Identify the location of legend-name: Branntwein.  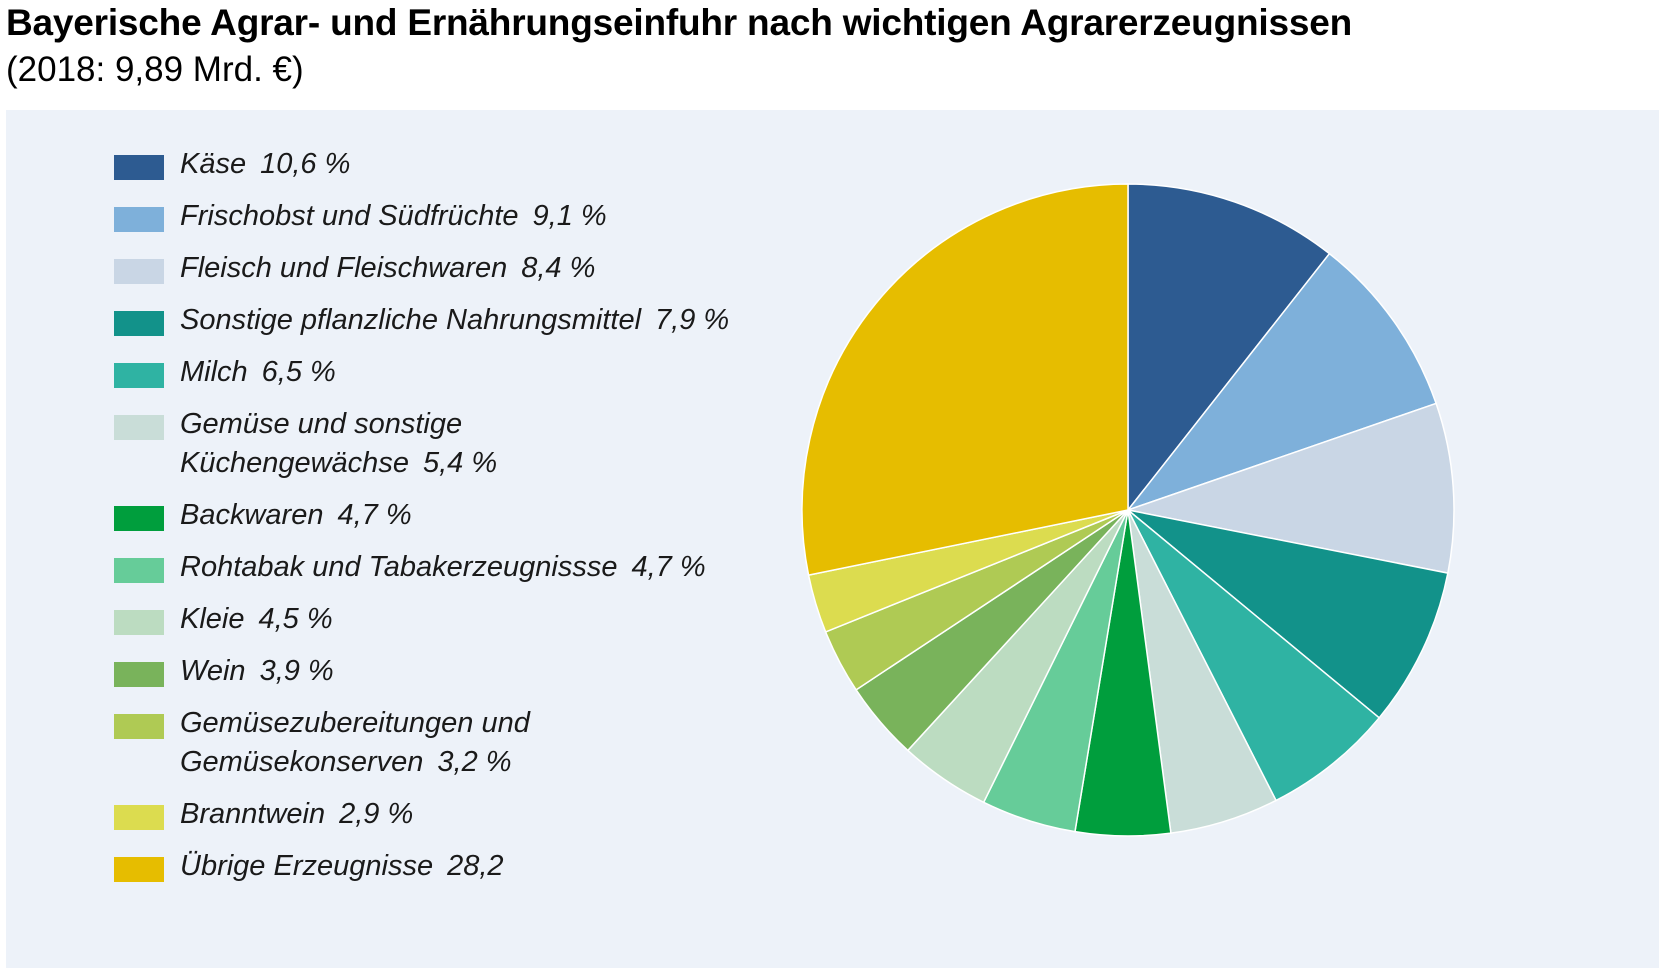
(253, 814).